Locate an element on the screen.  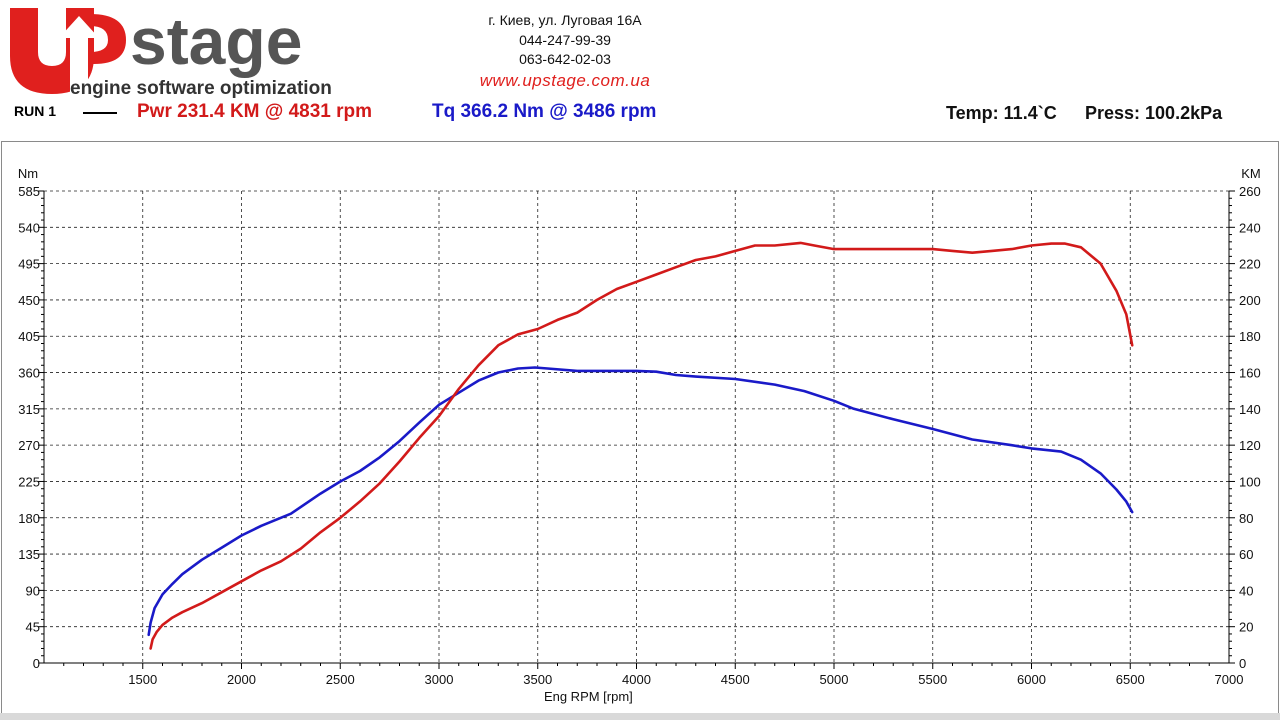
upstage-logo: stage engine software optimization is located at coordinates (171, 51).